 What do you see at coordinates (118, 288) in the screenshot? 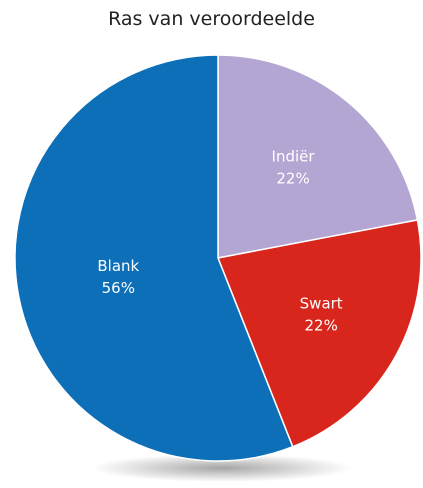
I see `slice-value-label: 56%` at bounding box center [118, 288].